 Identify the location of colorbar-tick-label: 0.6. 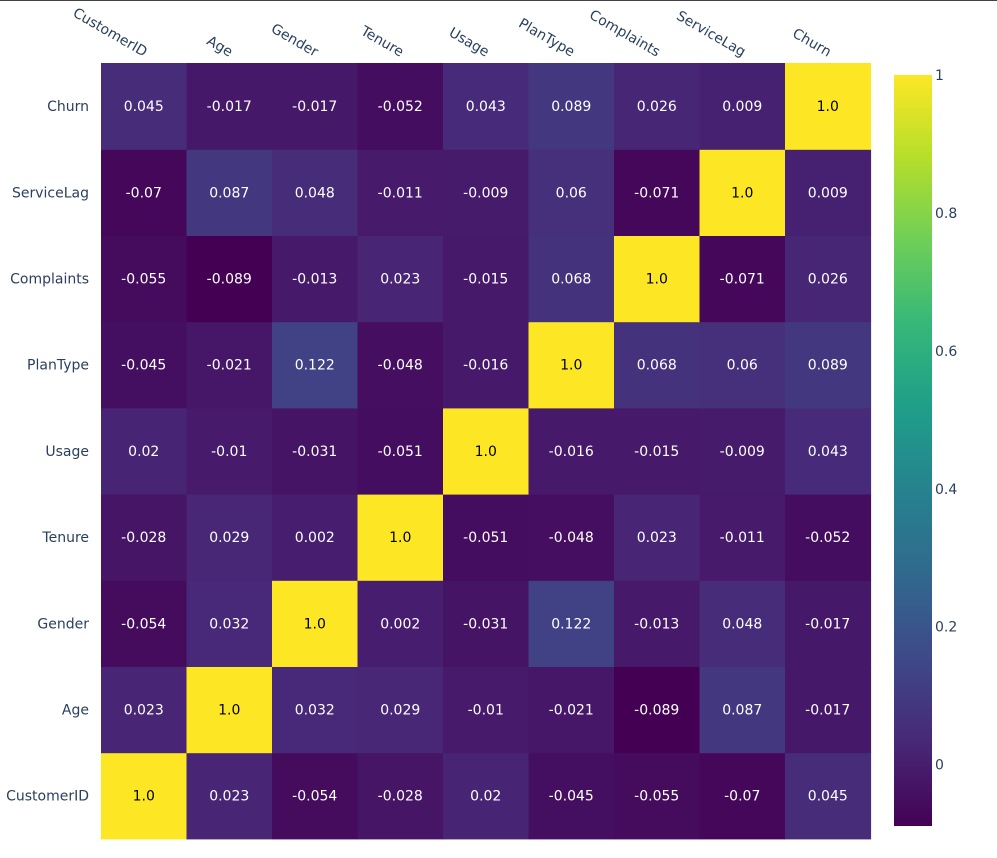
(946, 352).